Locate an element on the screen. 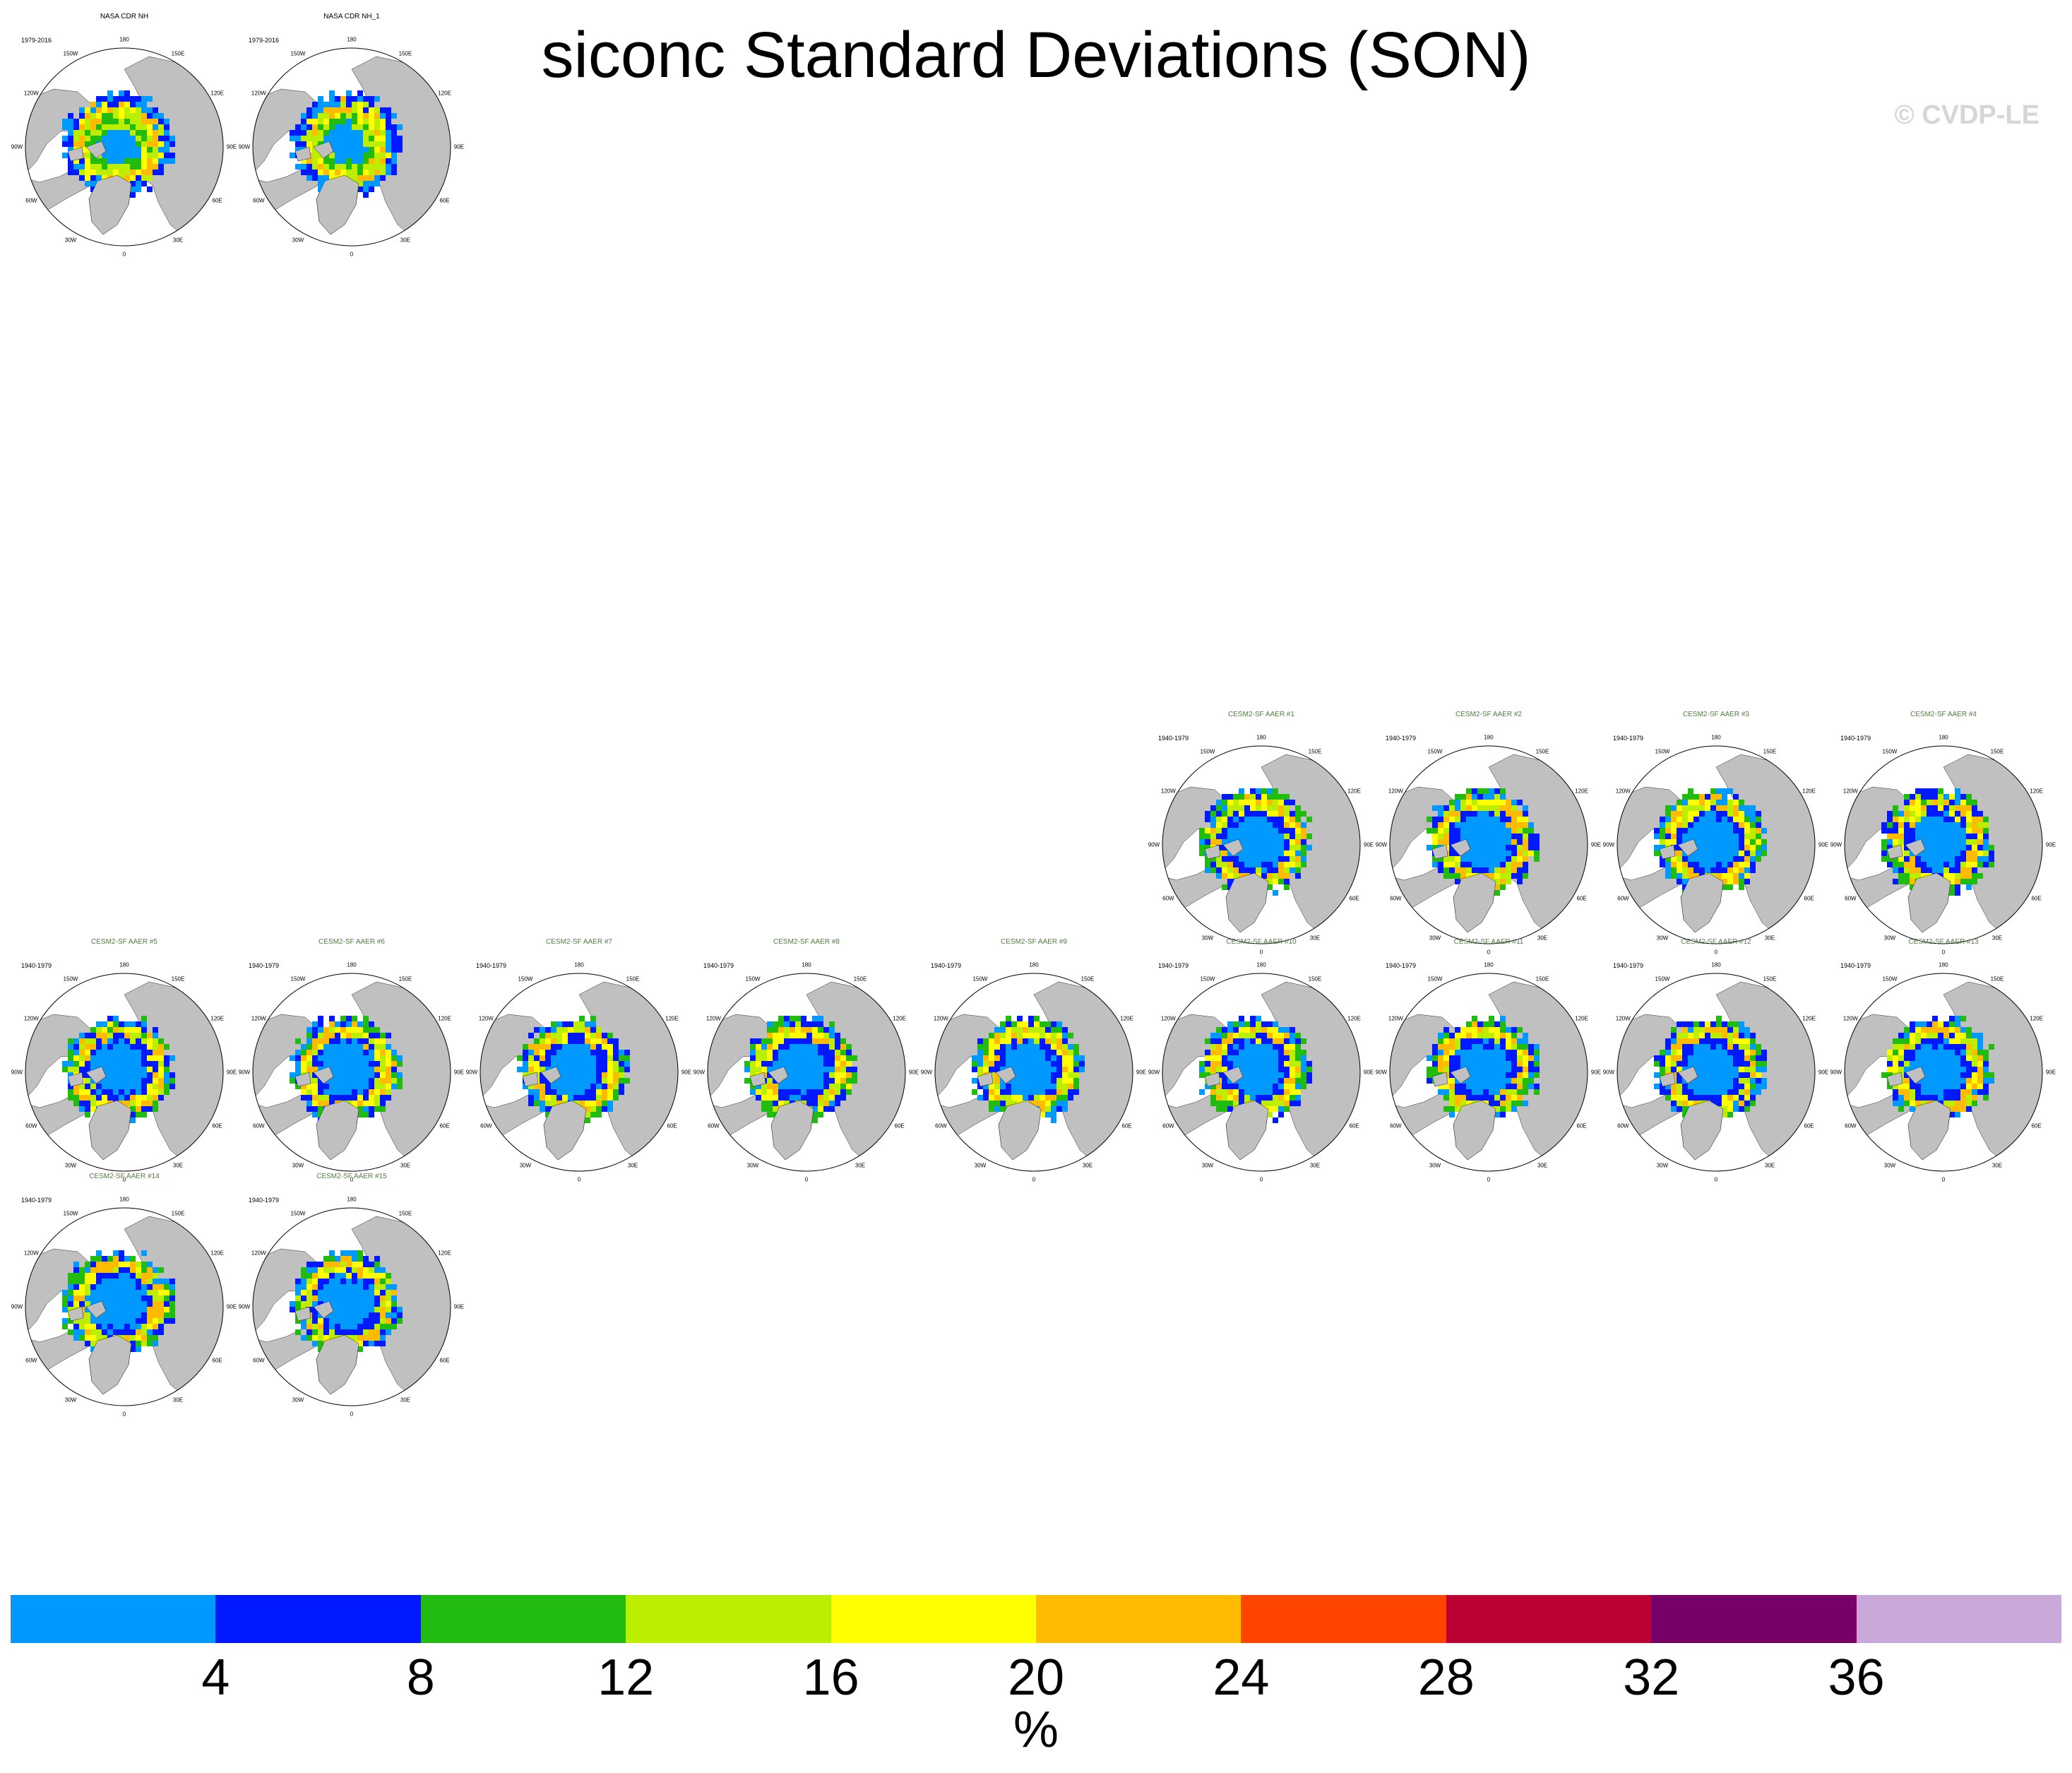 The height and width of the screenshot is (1773, 2072). panel-period: 1940-1979 is located at coordinates (1855, 965).